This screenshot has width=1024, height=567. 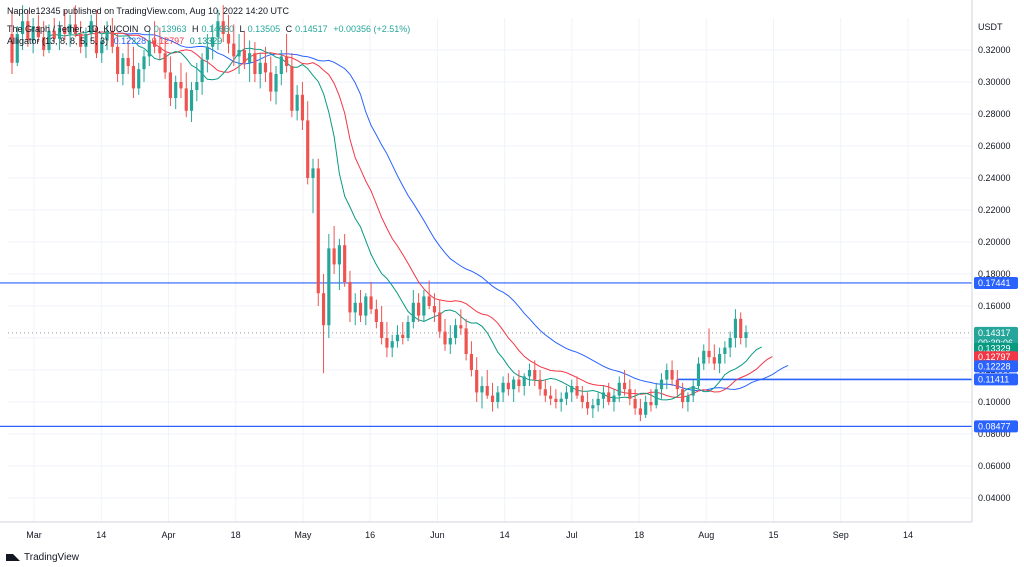 What do you see at coordinates (996, 357) in the screenshot?
I see `price-tag-bg` at bounding box center [996, 357].